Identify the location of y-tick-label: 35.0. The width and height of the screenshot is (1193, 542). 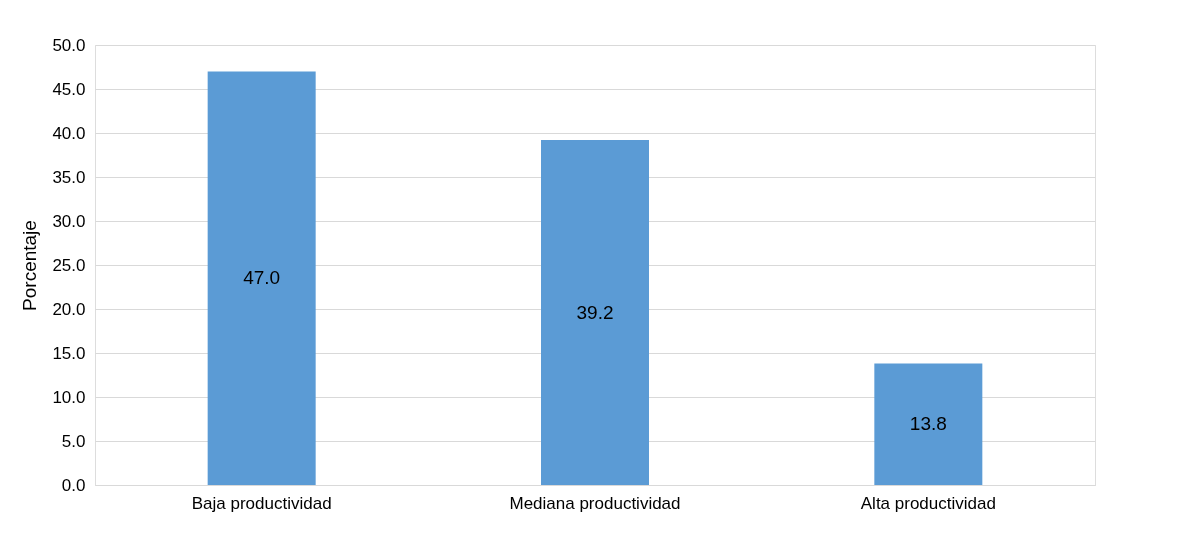
(69, 177).